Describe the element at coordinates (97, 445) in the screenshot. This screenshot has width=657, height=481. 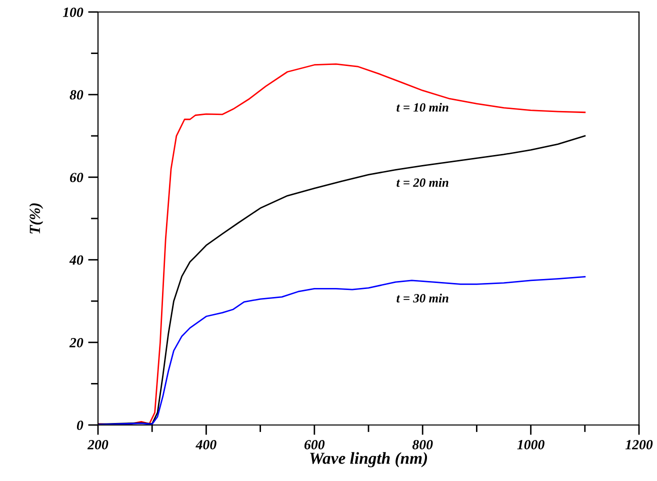
I see `x-tick-label: 200` at that location.